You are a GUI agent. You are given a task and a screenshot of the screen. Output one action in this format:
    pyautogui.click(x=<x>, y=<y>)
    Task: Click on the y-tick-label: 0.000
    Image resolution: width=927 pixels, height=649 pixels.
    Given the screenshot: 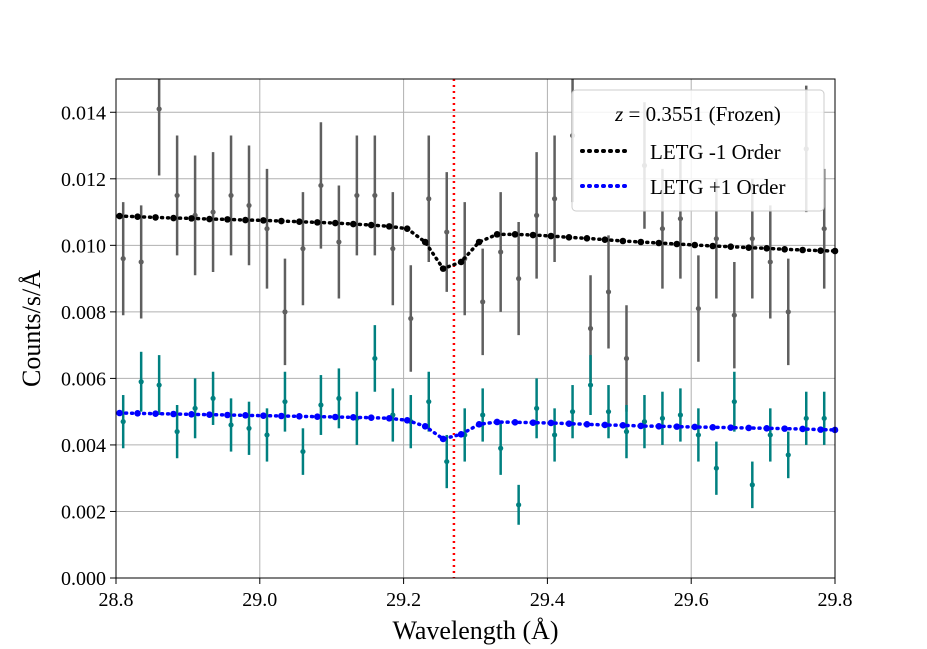 What is the action you would take?
    pyautogui.click(x=83, y=579)
    